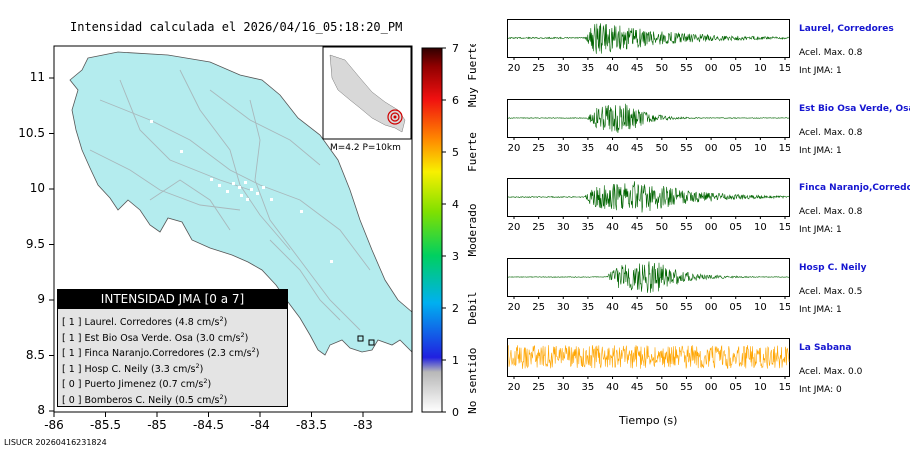 Image resolution: width=910 pixels, height=460 pixels. I want to click on epicenter-icon, so click(395, 117).